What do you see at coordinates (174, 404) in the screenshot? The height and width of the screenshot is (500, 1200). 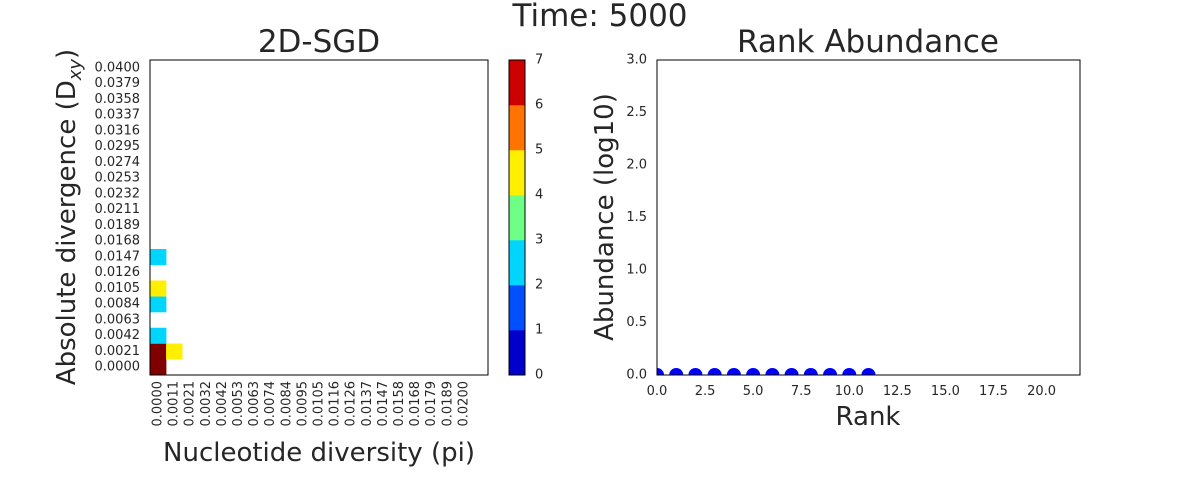 I see `heatmap-x-tick-label: 0.0011` at bounding box center [174, 404].